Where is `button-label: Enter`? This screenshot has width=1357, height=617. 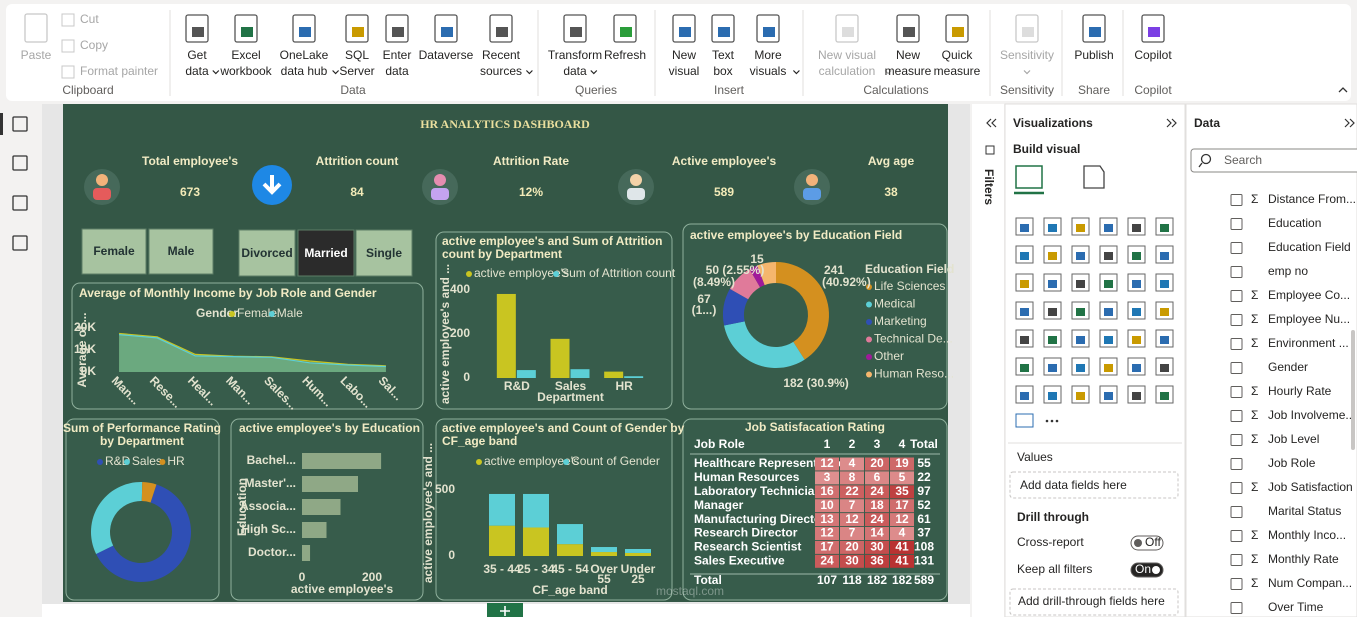
button-label: Enter is located at coordinates (397, 55).